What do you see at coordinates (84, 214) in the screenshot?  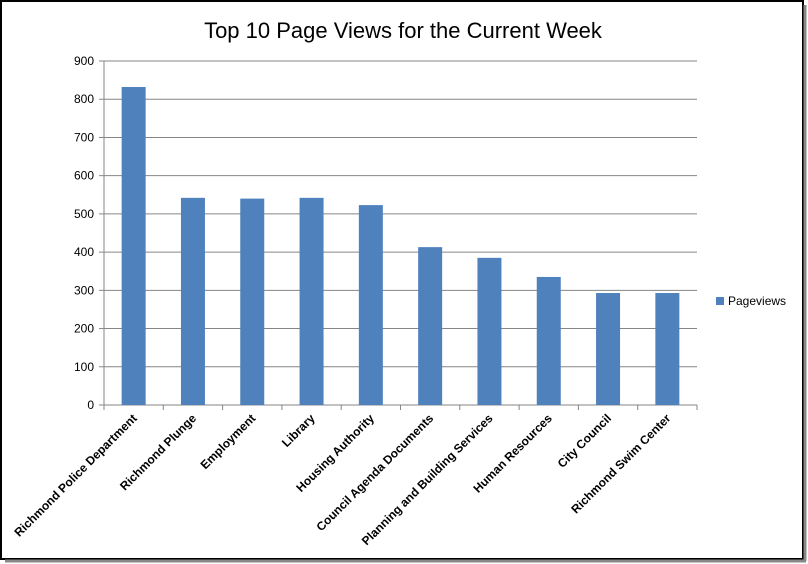 I see `y-tick-label: 500` at bounding box center [84, 214].